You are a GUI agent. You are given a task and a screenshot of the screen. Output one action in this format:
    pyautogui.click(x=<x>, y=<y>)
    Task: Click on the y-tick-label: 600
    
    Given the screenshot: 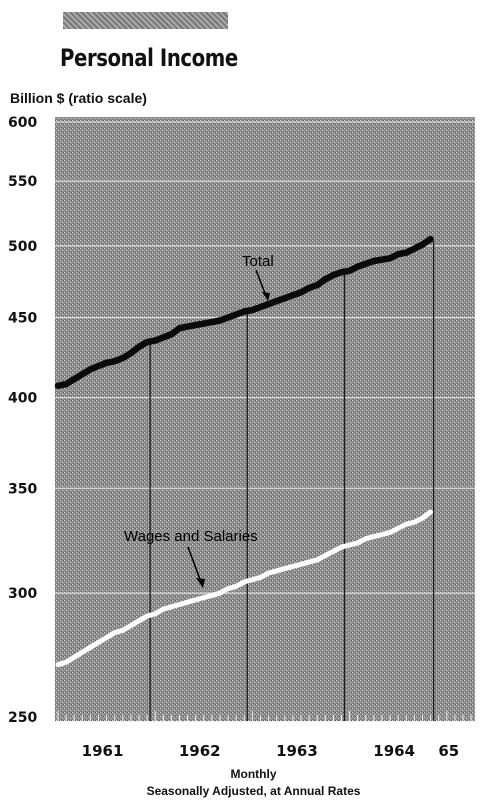 What is the action you would take?
    pyautogui.click(x=22, y=123)
    